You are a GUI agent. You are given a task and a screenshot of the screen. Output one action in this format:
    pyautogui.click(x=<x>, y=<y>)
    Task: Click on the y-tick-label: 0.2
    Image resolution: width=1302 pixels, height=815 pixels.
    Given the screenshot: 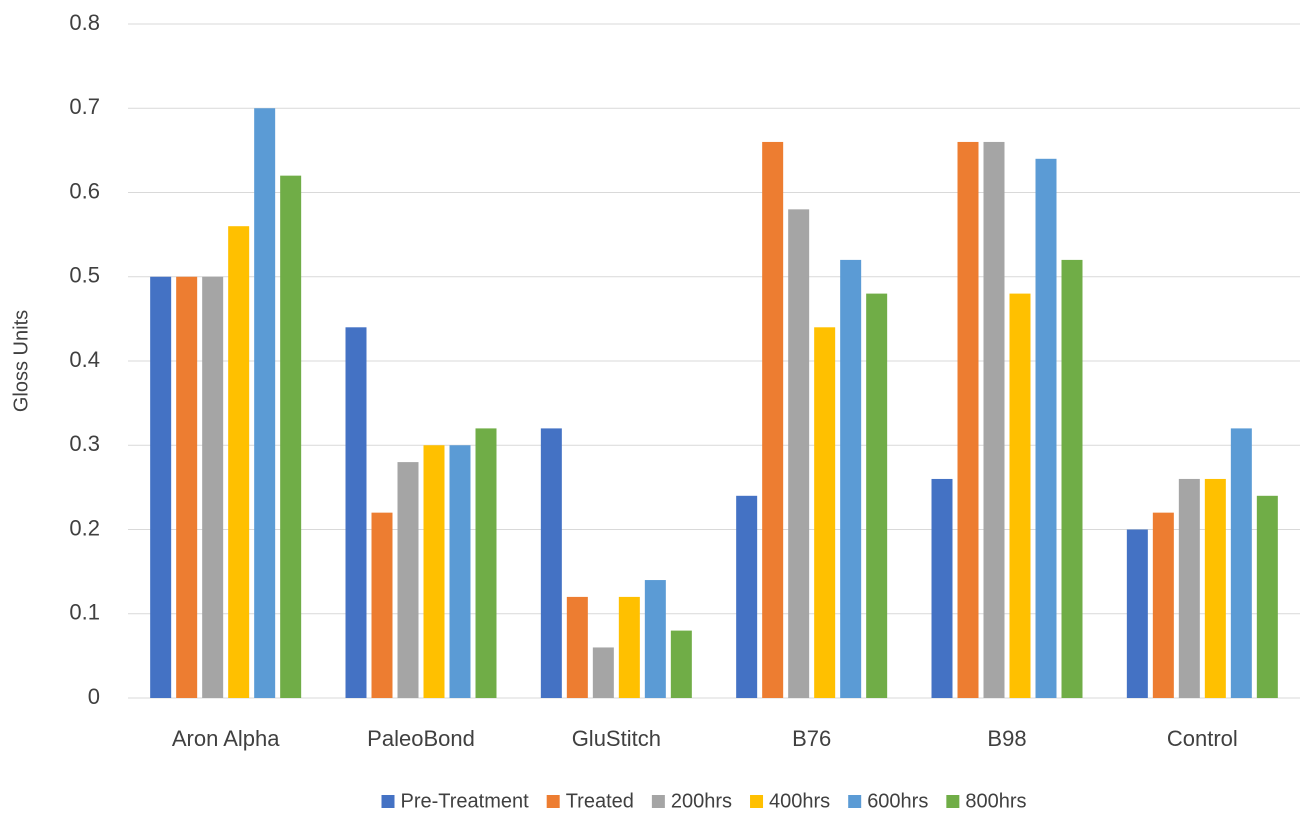 What is the action you would take?
    pyautogui.click(x=84, y=527)
    